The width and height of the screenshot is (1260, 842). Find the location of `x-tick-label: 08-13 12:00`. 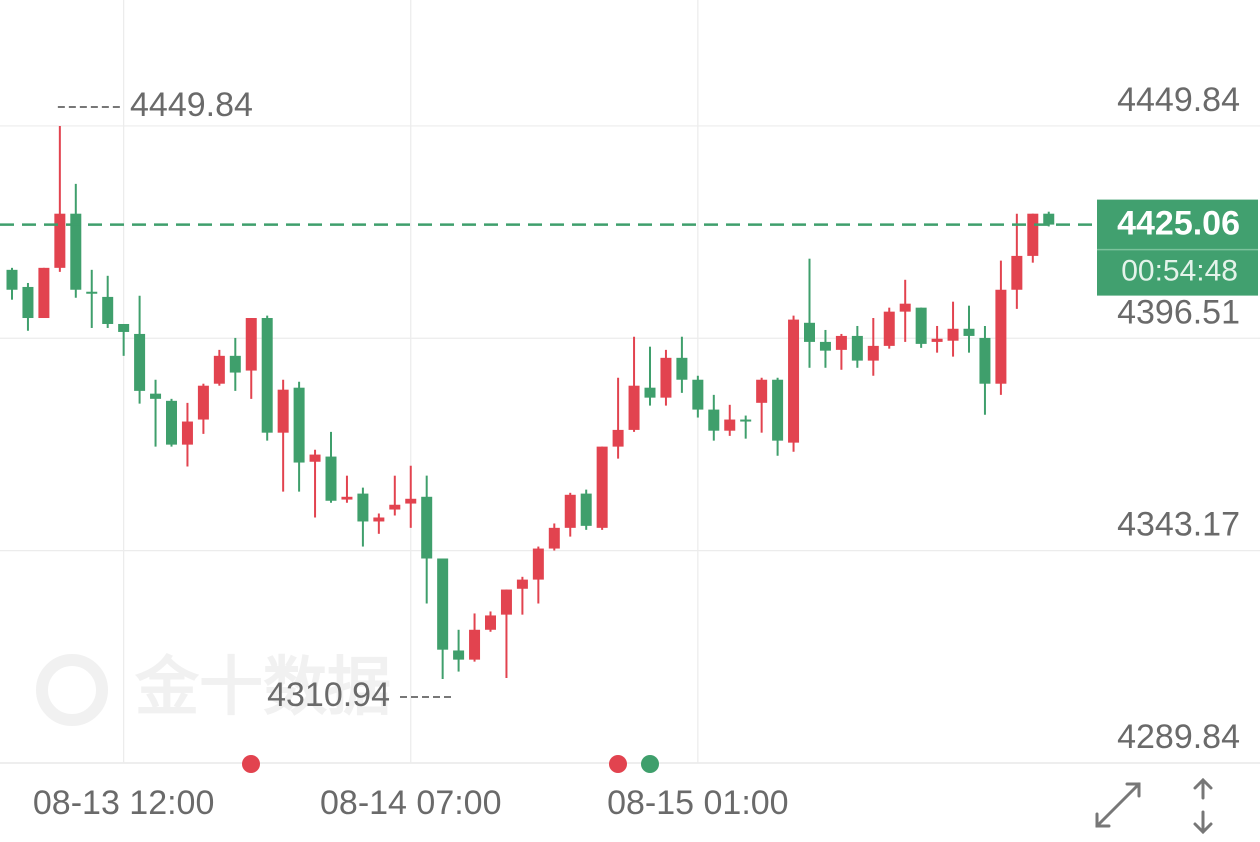

x-tick-label: 08-13 12:00 is located at coordinates (124, 803).